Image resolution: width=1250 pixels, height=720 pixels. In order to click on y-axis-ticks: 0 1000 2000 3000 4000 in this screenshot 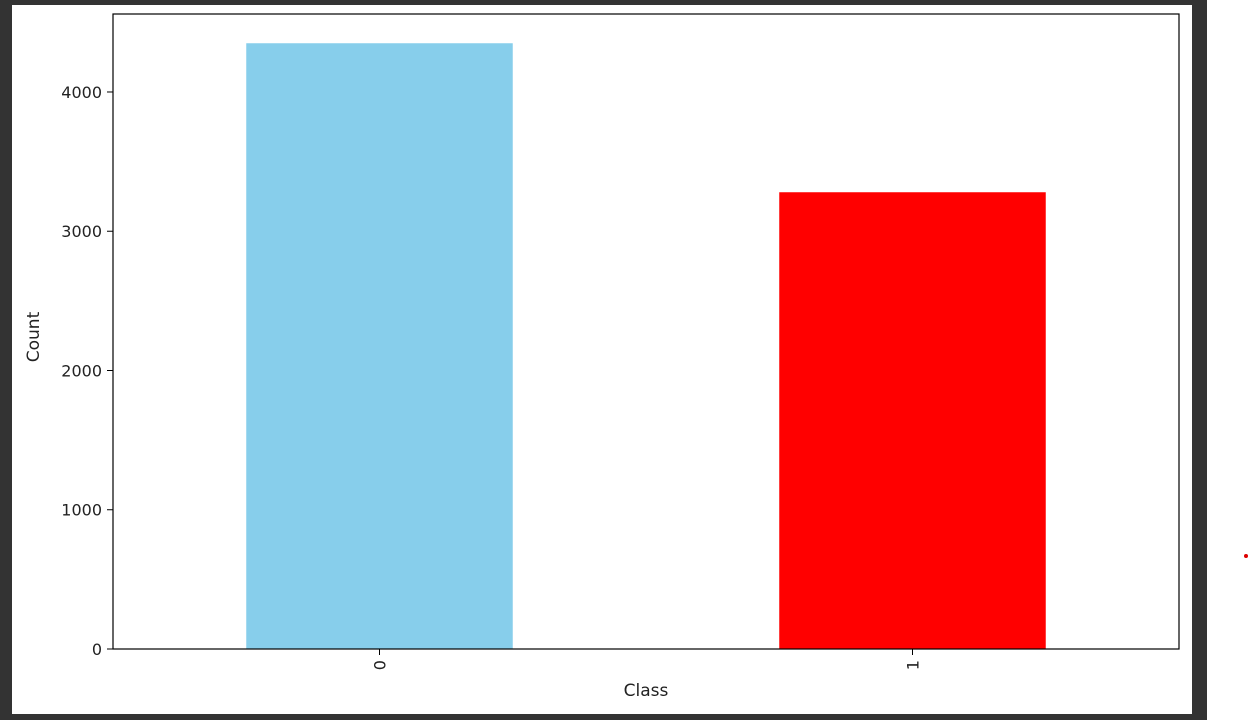, I will do `click(87, 371)`.